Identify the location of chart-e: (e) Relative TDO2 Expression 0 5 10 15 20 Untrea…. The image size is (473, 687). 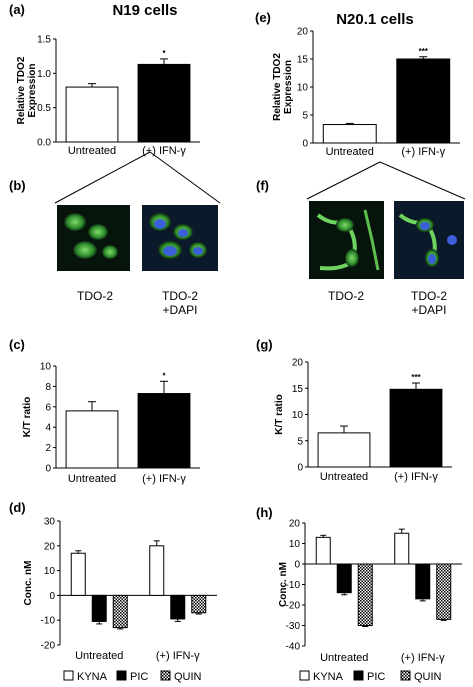
(357, 84).